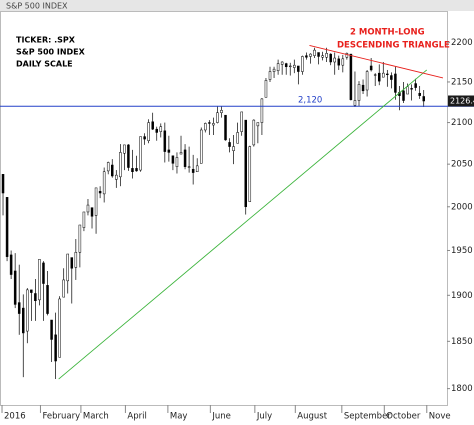  Describe the element at coordinates (462, 389) in the screenshot. I see `y-tick-label: 1800` at that location.